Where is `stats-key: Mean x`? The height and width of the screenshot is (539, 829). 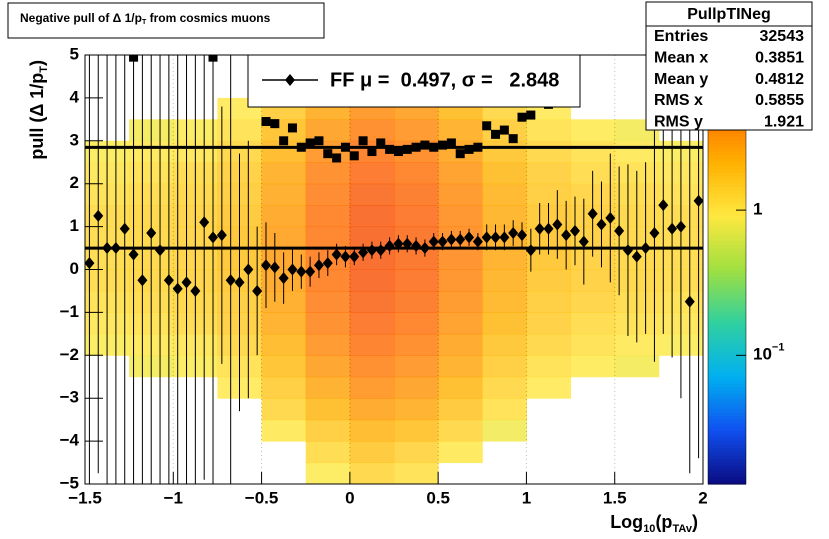 stats-key: Mean x is located at coordinates (681, 58).